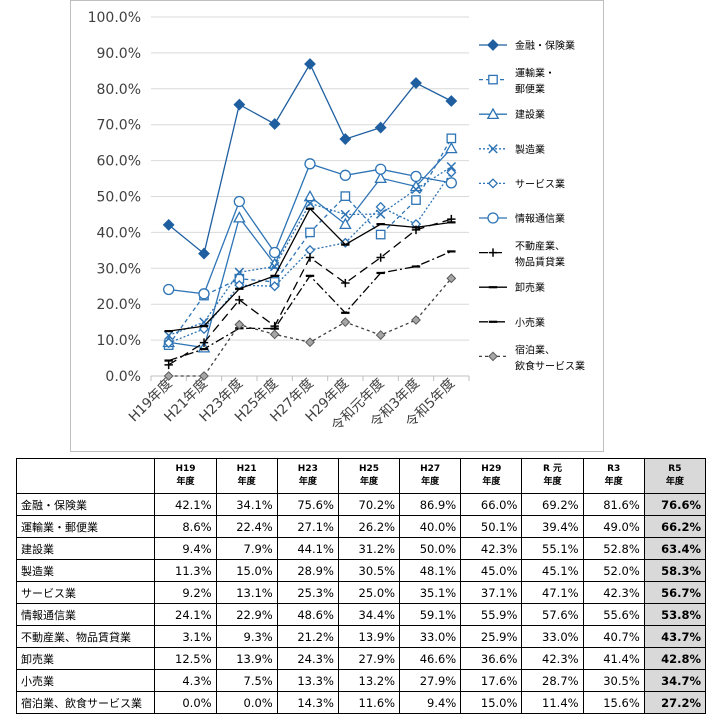  What do you see at coordinates (307, 469) in the screenshot?
I see `column-header-text: H23` at bounding box center [307, 469].